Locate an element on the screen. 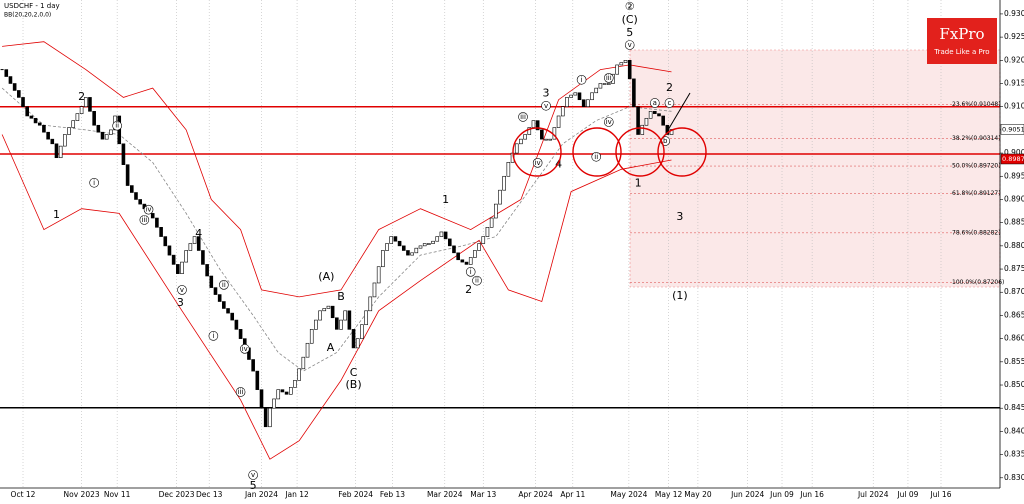  x-tick-label: Dec 2023 is located at coordinates (177, 494).